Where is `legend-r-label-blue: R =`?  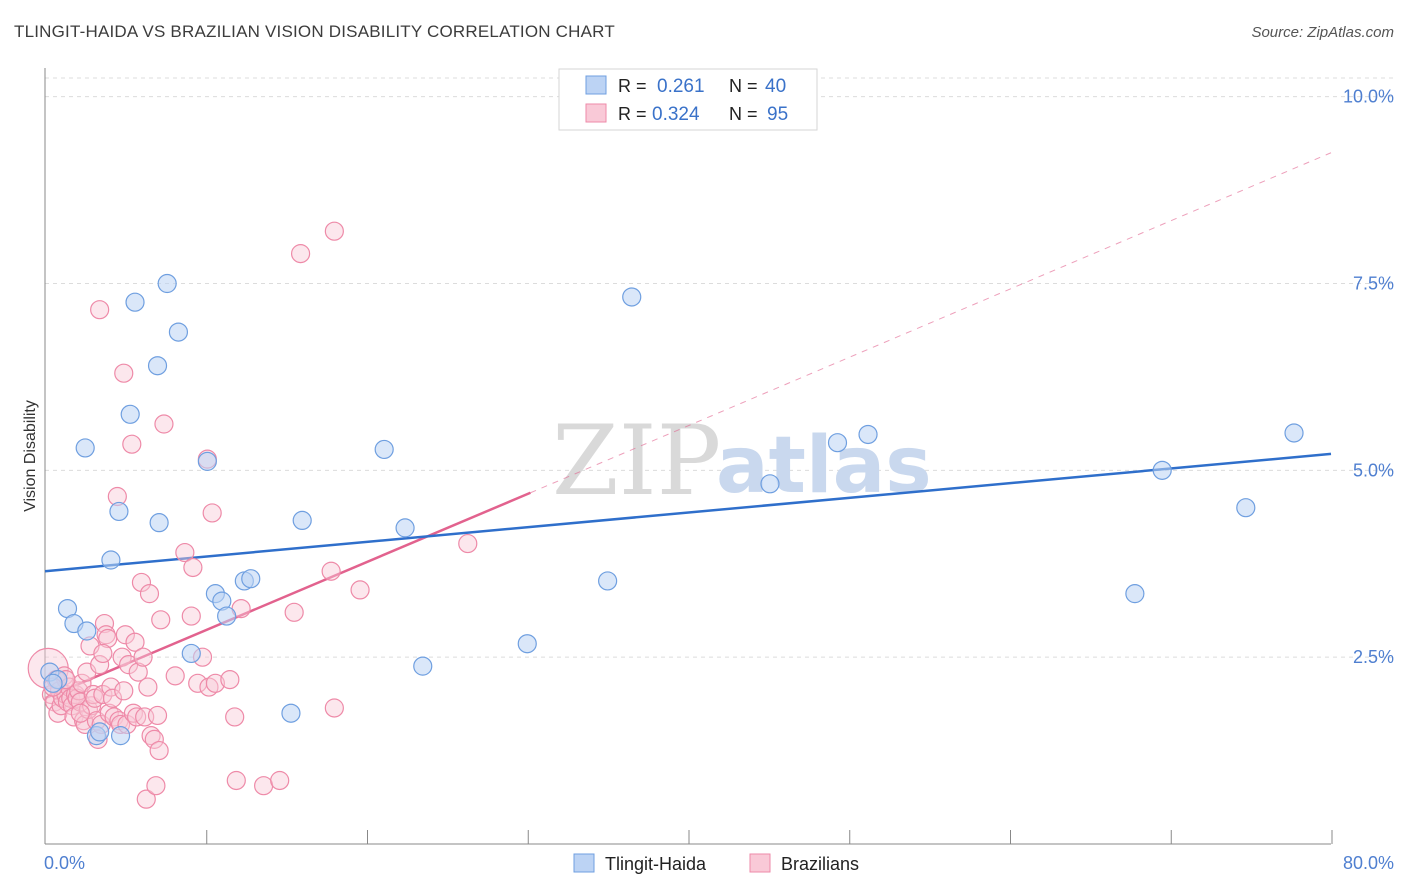 legend-r-label-blue: R = is located at coordinates (632, 86).